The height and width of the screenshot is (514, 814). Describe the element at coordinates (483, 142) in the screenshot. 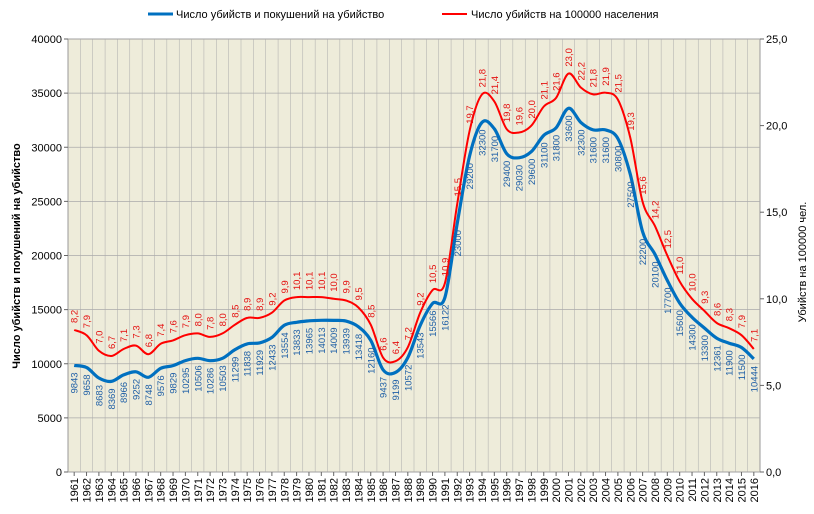

I see `data-label-count: 32300` at that location.